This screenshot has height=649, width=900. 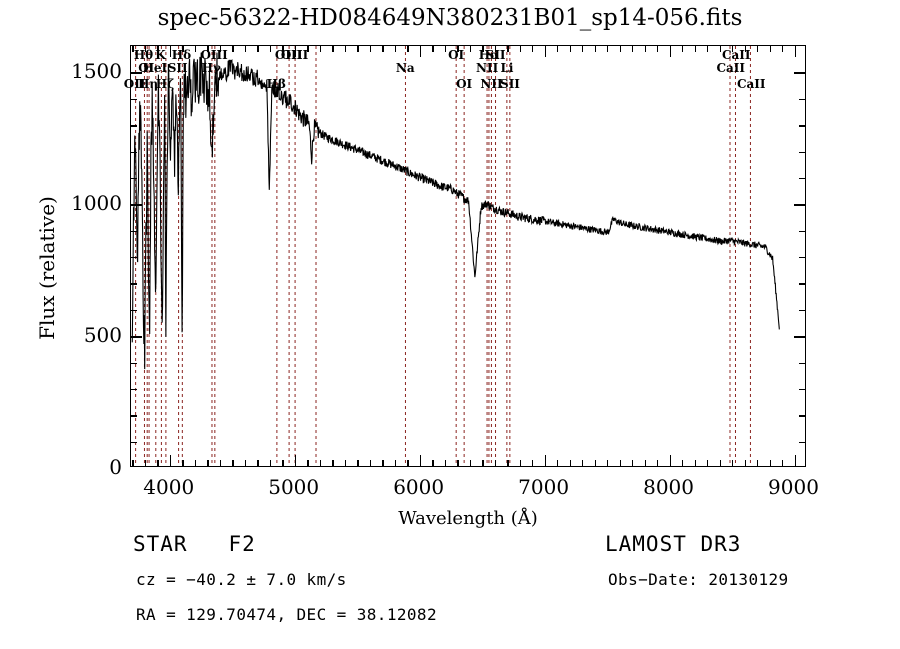 I want to click on line-label-h: Hθ, so click(x=143, y=55).